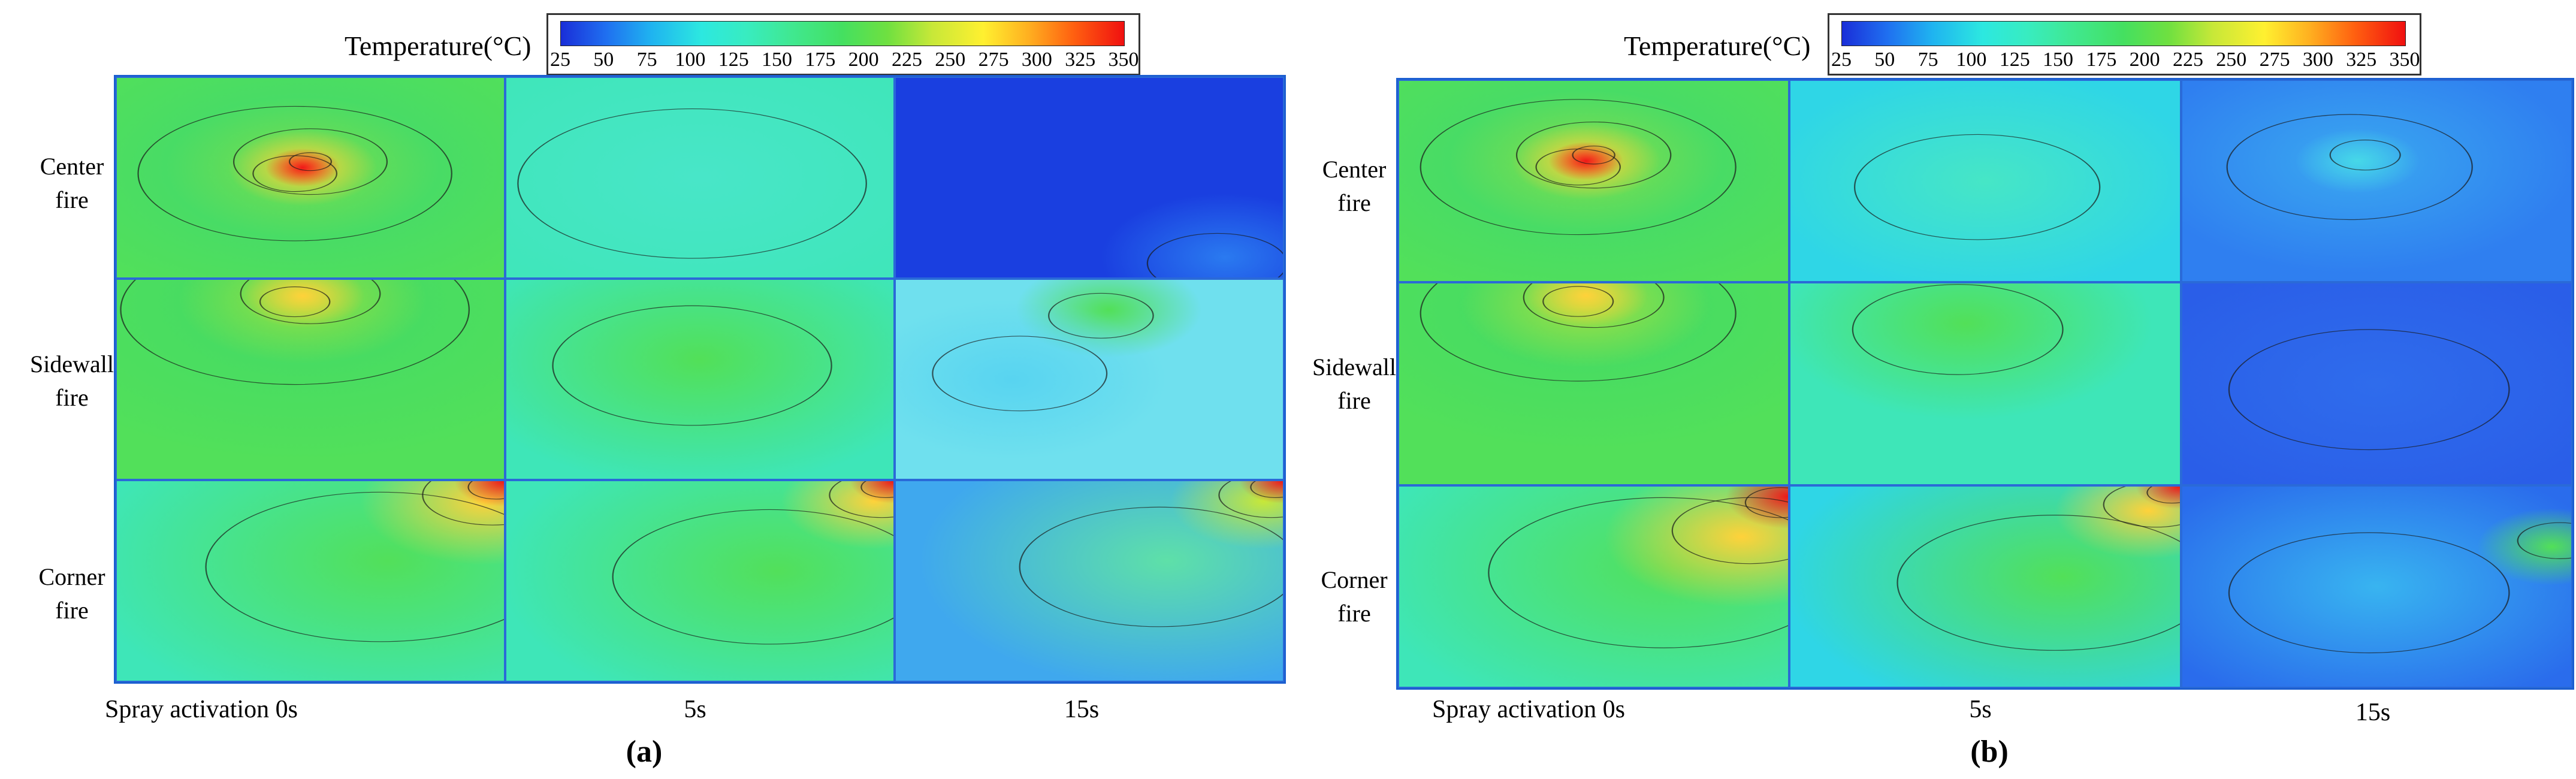 Image resolution: width=2576 pixels, height=779 pixels. Describe the element at coordinates (843, 45) in the screenshot. I see `colorbar: 25 50 75 100 125 150 175 200 225 250 275 300 325 350` at that location.